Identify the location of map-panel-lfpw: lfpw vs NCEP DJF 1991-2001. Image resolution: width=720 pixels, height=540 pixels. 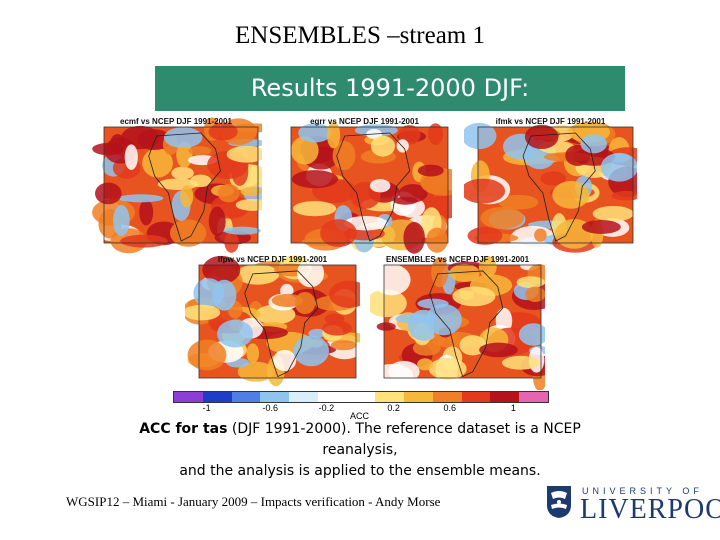
(272, 322).